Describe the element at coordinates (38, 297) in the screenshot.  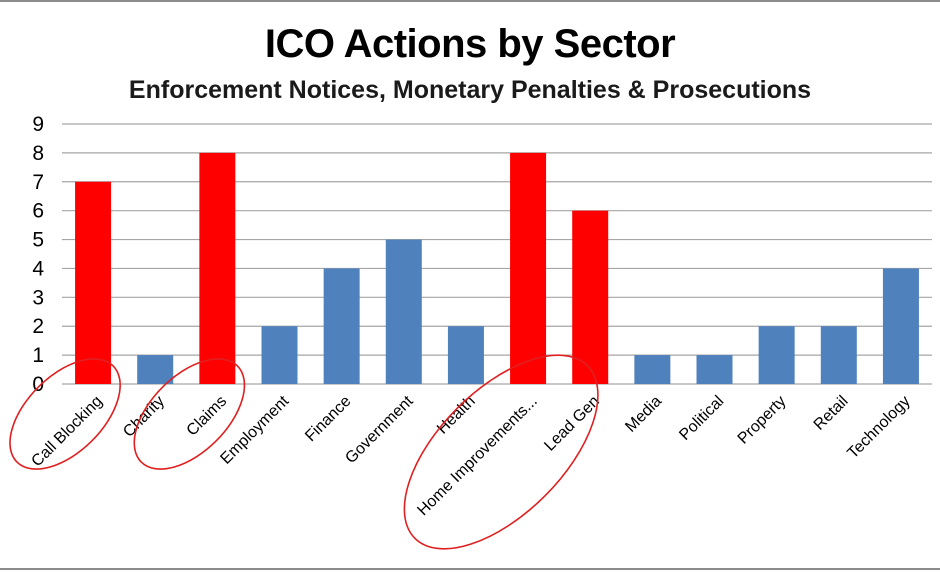
I see `y-tick-label: 3` at that location.